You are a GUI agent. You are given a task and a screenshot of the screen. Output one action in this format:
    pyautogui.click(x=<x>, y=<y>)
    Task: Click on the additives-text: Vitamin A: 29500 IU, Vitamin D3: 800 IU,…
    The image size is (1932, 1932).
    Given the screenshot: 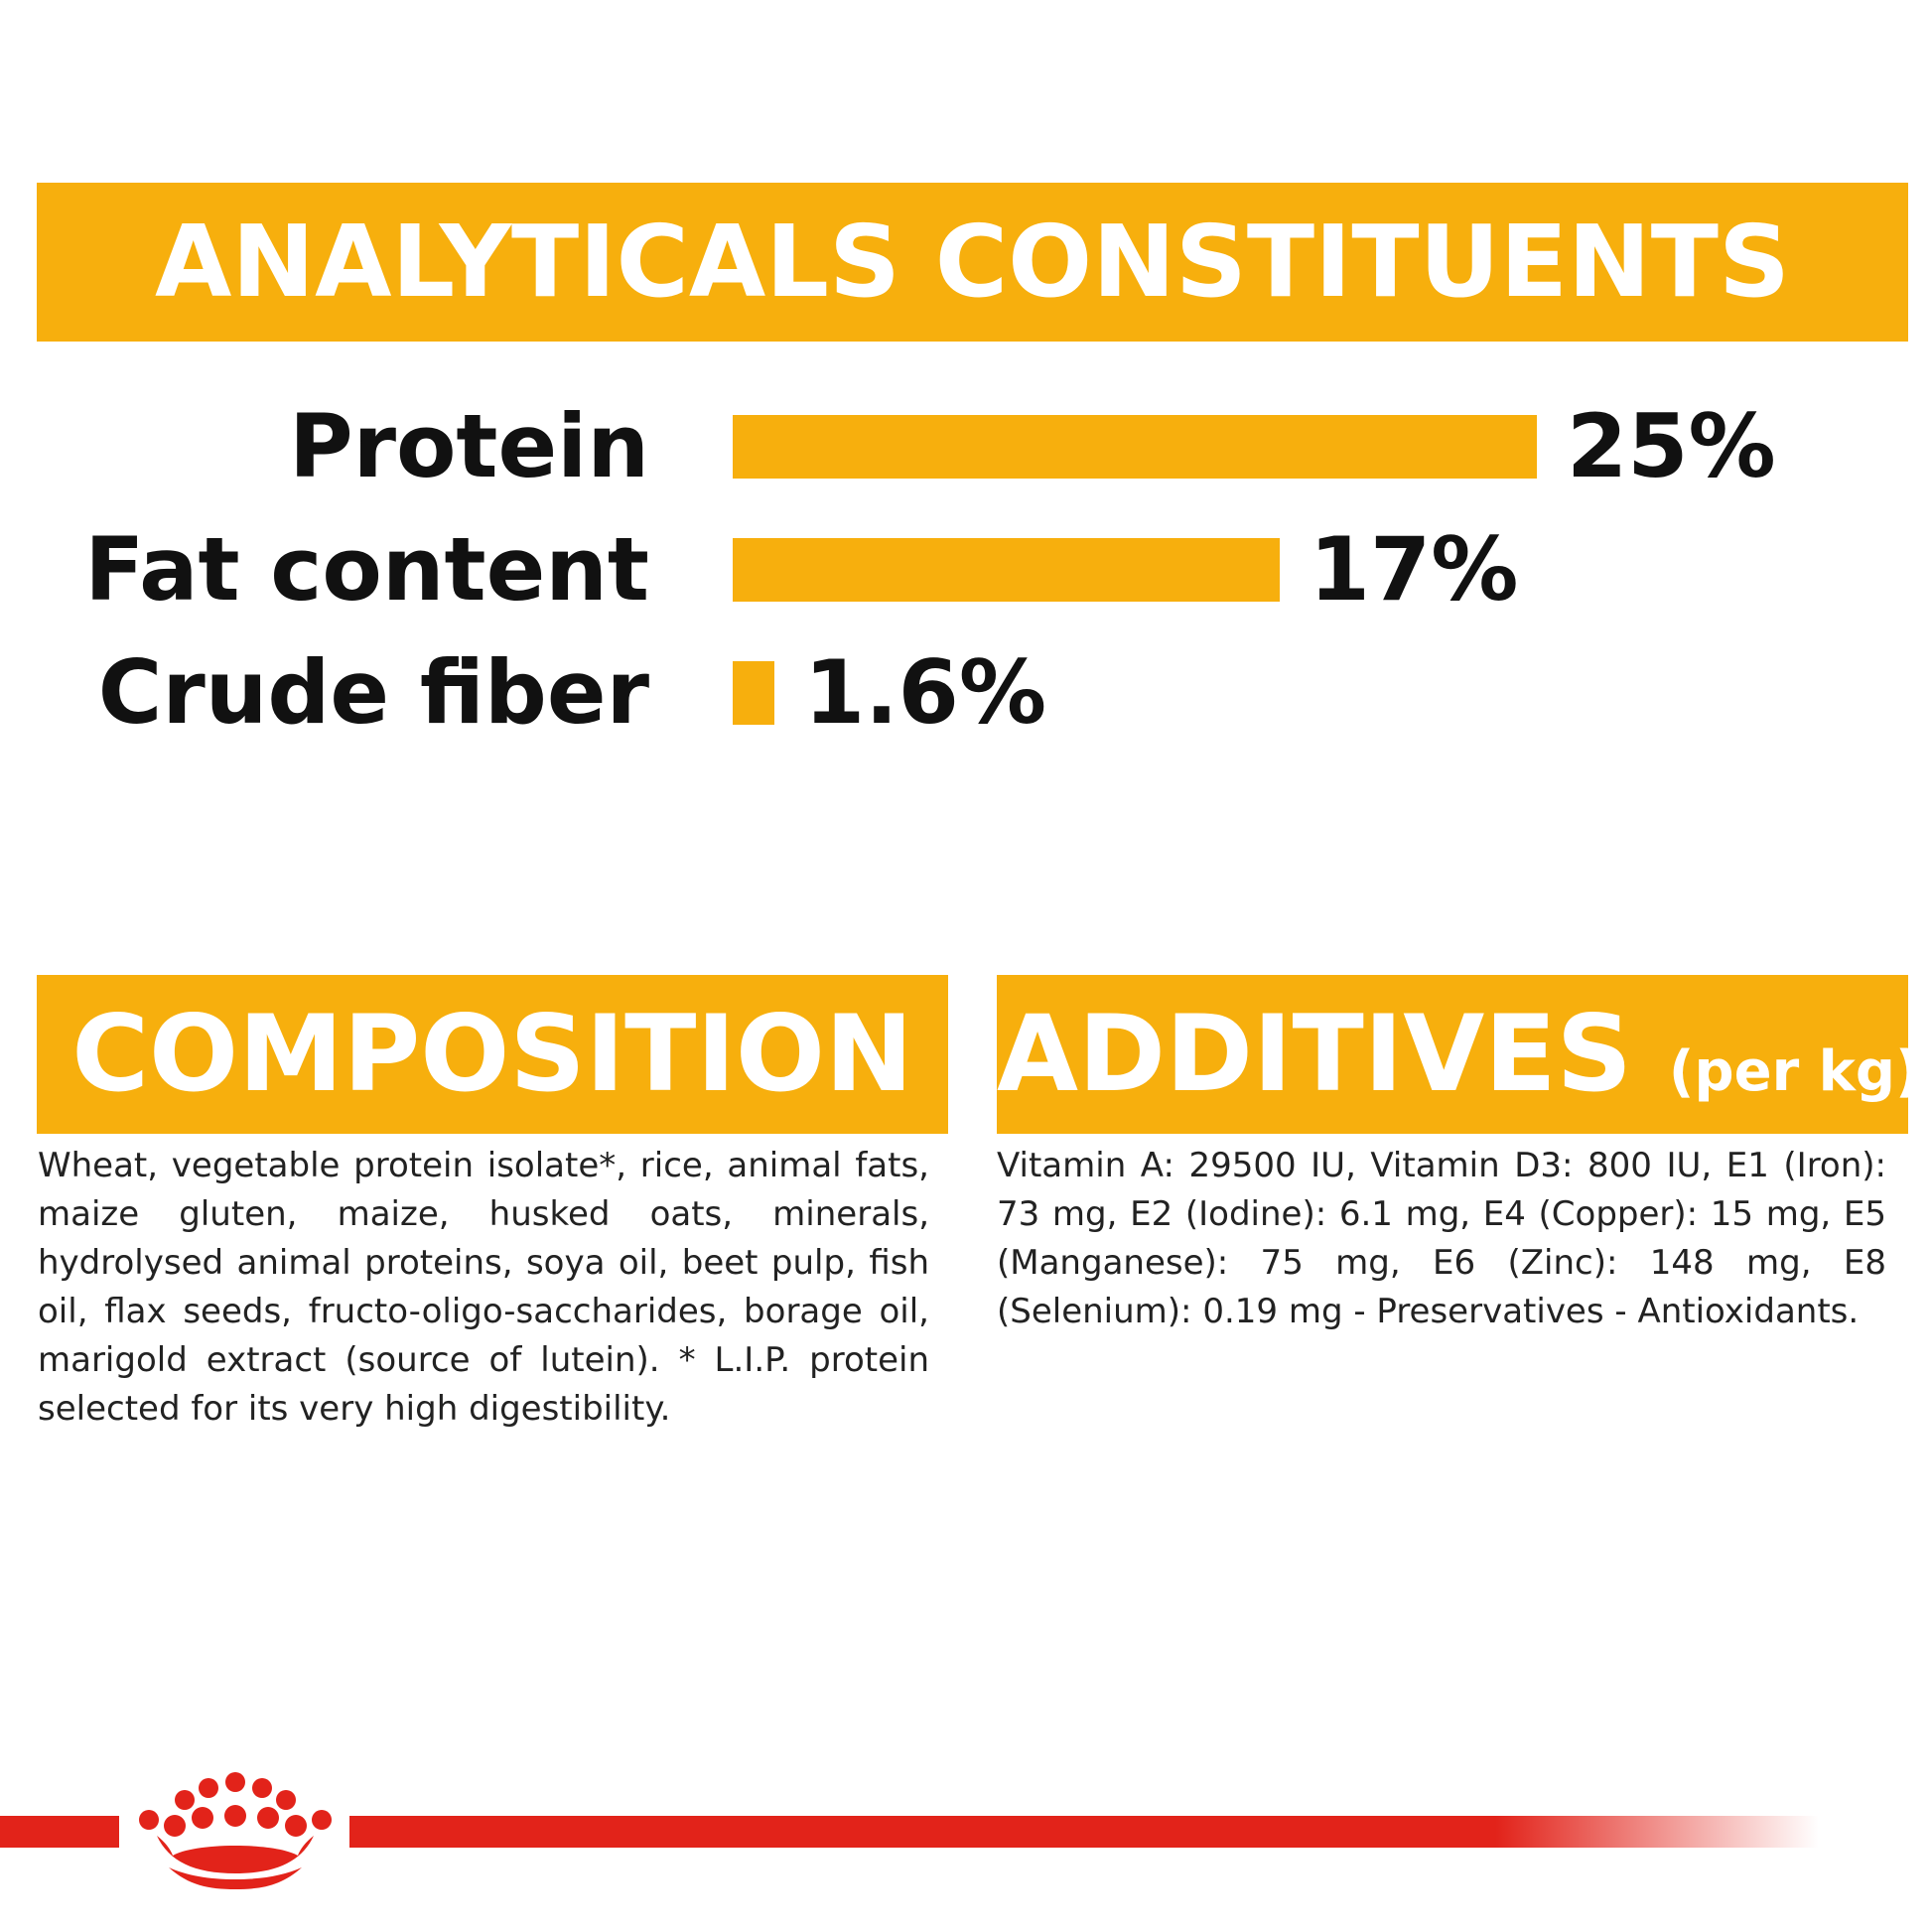 What is the action you would take?
    pyautogui.click(x=1441, y=1239)
    